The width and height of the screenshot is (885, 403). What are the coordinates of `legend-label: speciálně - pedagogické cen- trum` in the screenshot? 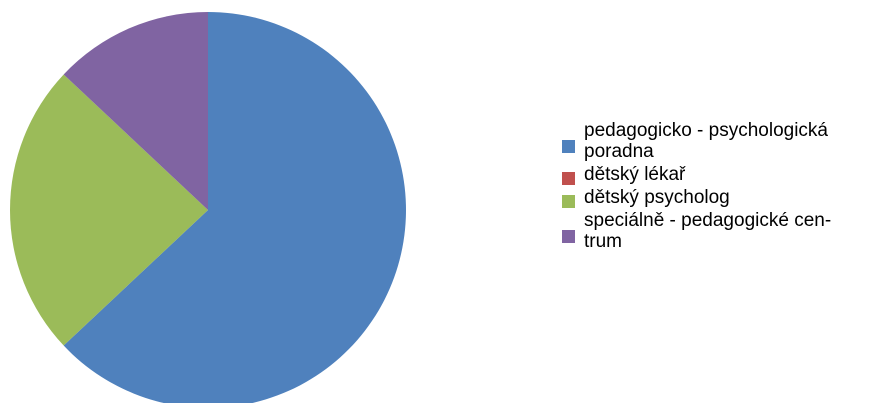 It's located at (708, 231).